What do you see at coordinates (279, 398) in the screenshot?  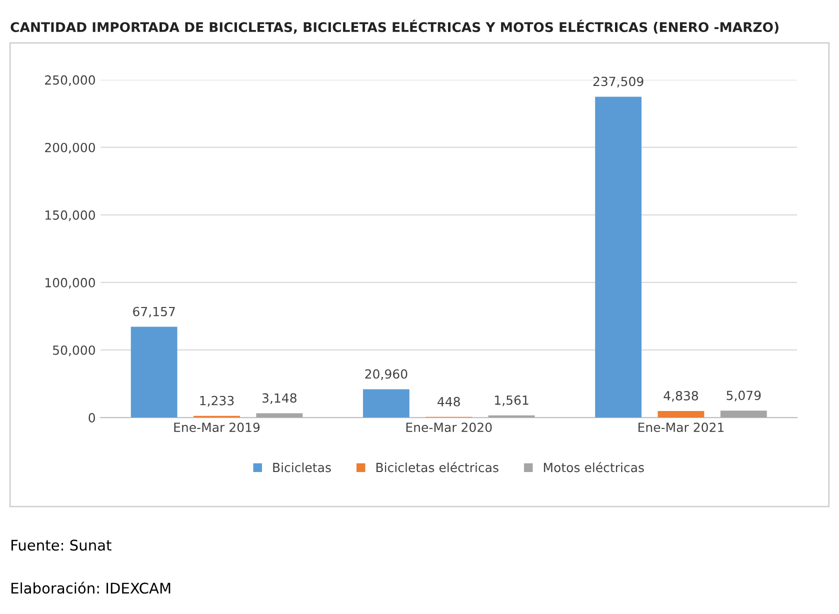 I see `text: 3,148` at bounding box center [279, 398].